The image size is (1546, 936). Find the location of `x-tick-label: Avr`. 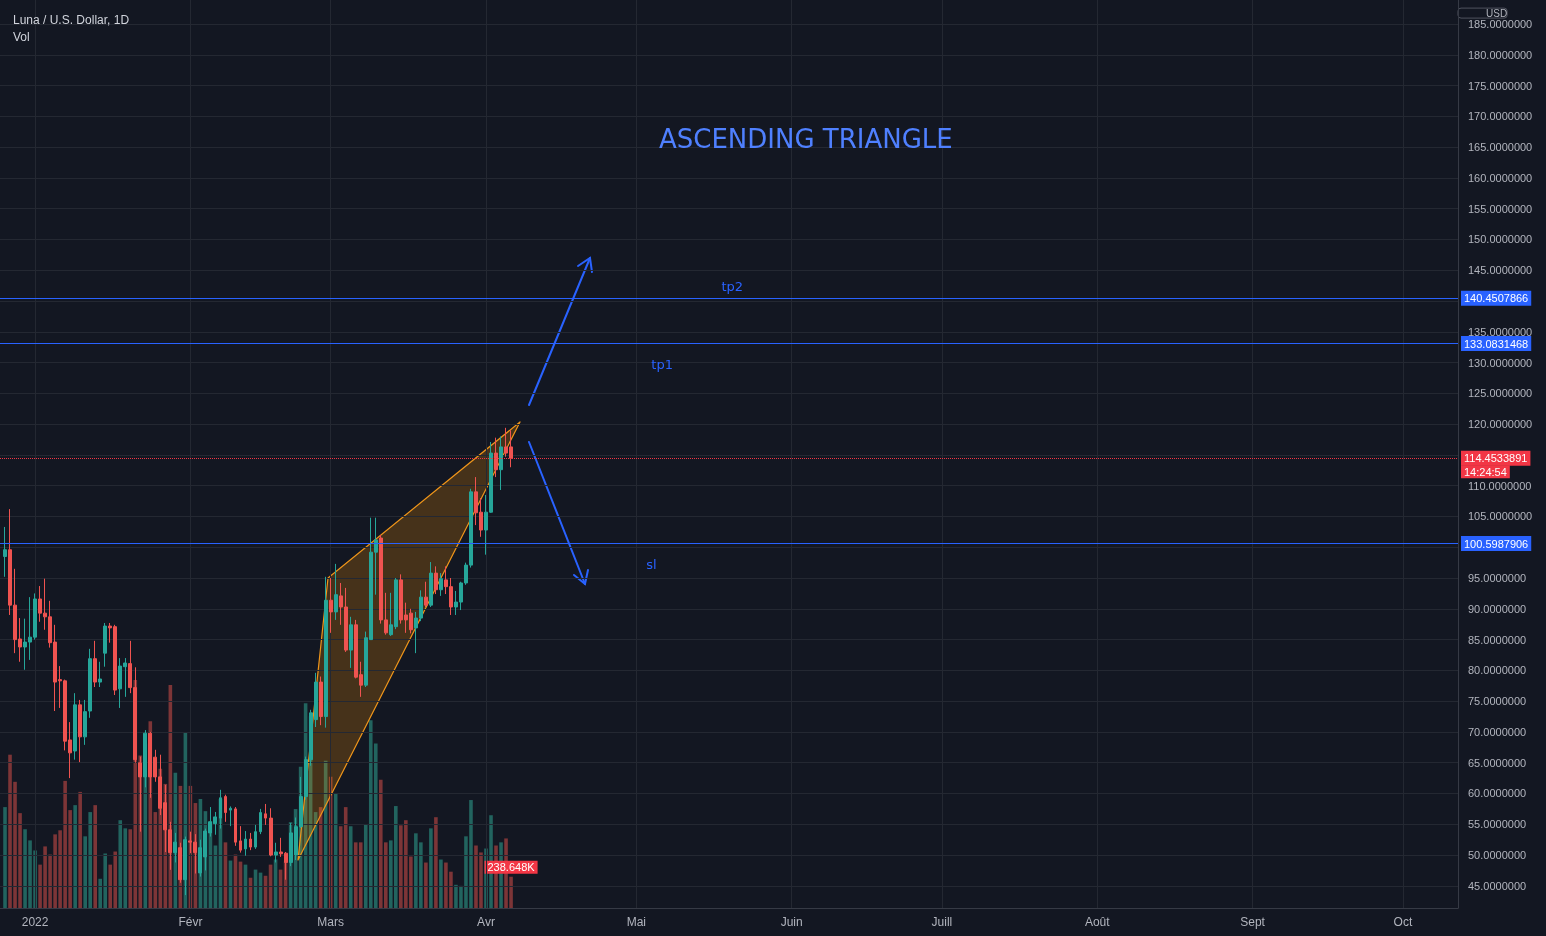

x-tick-label: Avr is located at coordinates (486, 922).